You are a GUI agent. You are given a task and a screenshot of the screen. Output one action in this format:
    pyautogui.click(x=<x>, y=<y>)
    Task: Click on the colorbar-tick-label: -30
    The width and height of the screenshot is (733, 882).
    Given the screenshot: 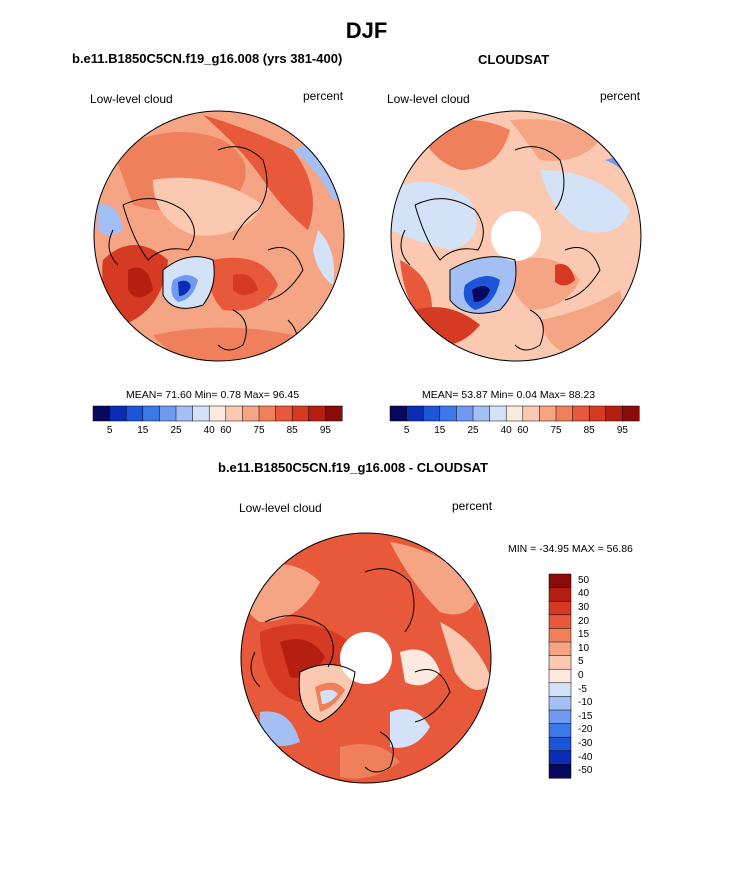 What is the action you would take?
    pyautogui.click(x=585, y=743)
    